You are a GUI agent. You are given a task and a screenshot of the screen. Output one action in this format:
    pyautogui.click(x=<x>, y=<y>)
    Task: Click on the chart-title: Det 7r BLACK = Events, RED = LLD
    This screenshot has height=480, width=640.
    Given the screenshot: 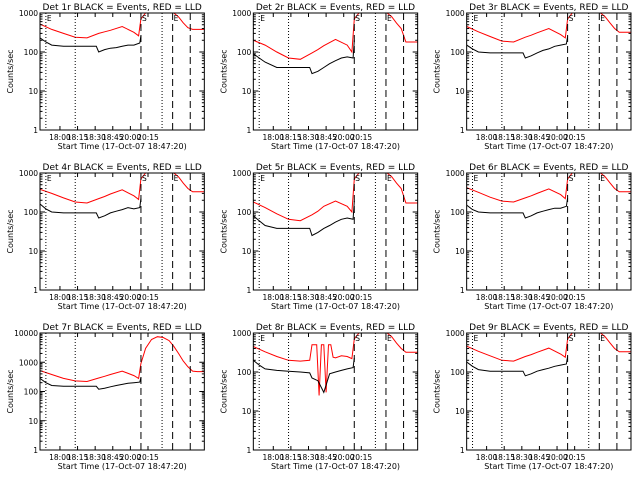 What is the action you would take?
    pyautogui.click(x=122, y=328)
    